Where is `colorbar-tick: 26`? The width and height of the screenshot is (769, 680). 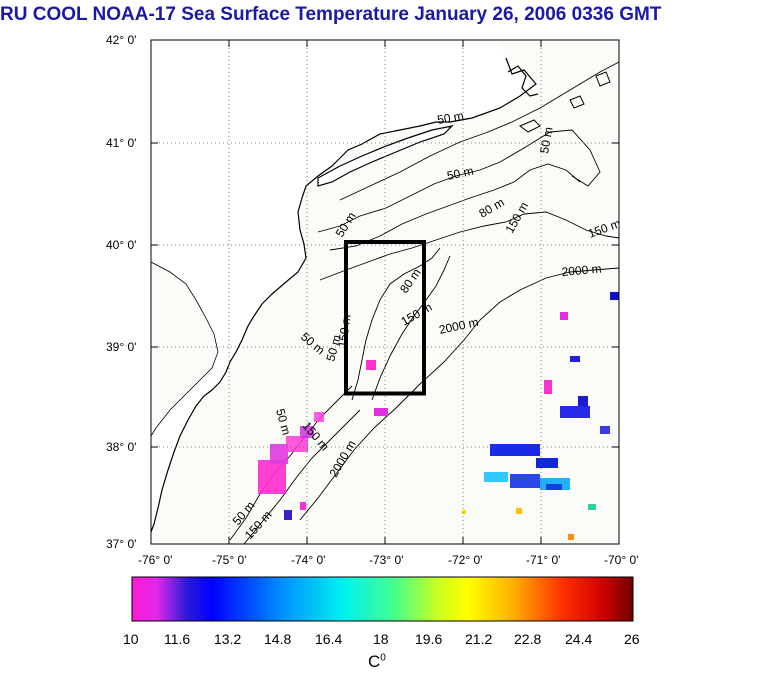 colorbar-tick: 26 is located at coordinates (632, 639).